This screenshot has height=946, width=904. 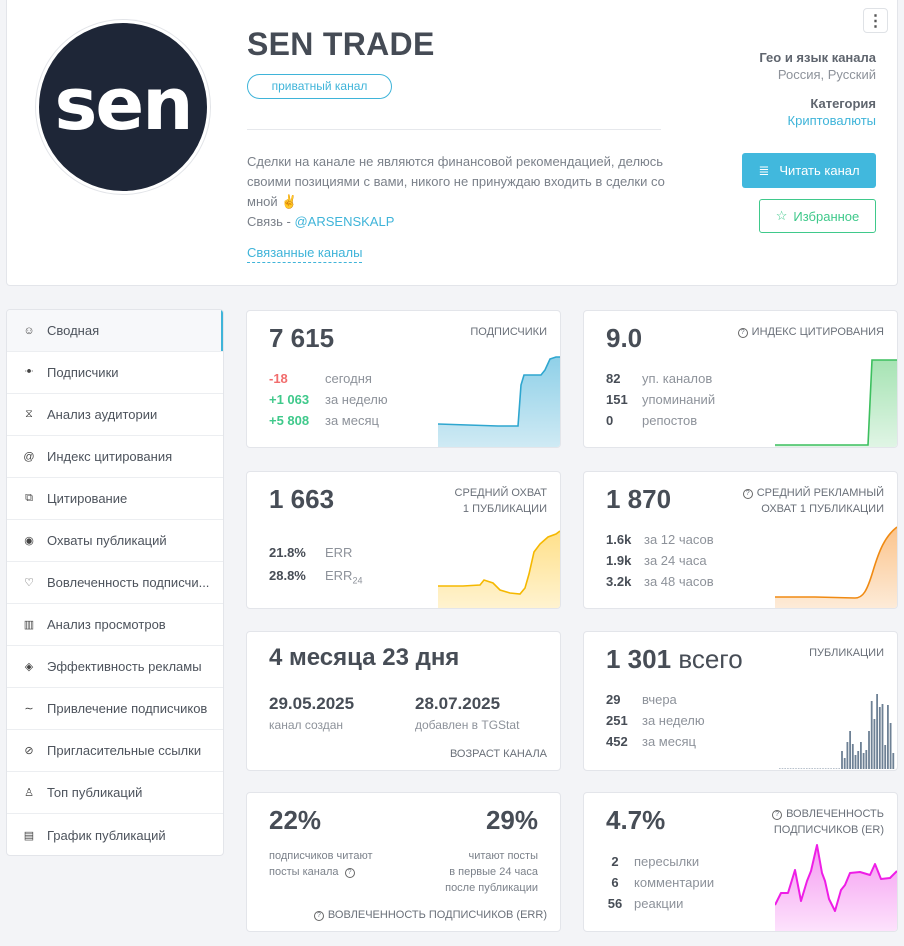 What do you see at coordinates (95, 792) in the screenshot?
I see `sidebar-item-label: Топ публикаций` at bounding box center [95, 792].